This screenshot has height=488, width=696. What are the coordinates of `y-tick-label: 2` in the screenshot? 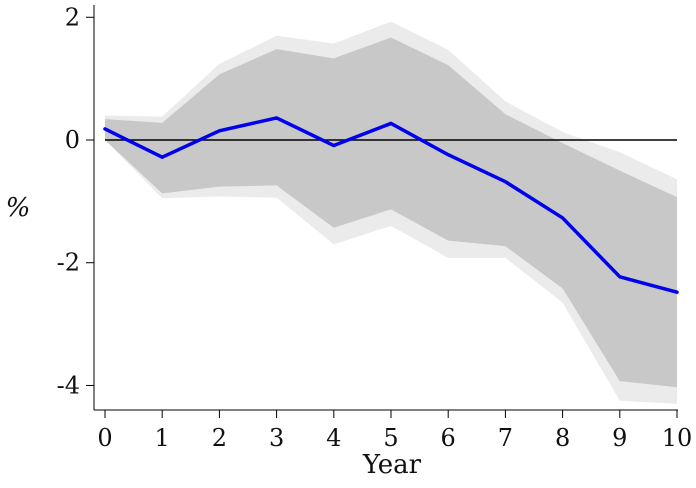 It's located at (72, 17).